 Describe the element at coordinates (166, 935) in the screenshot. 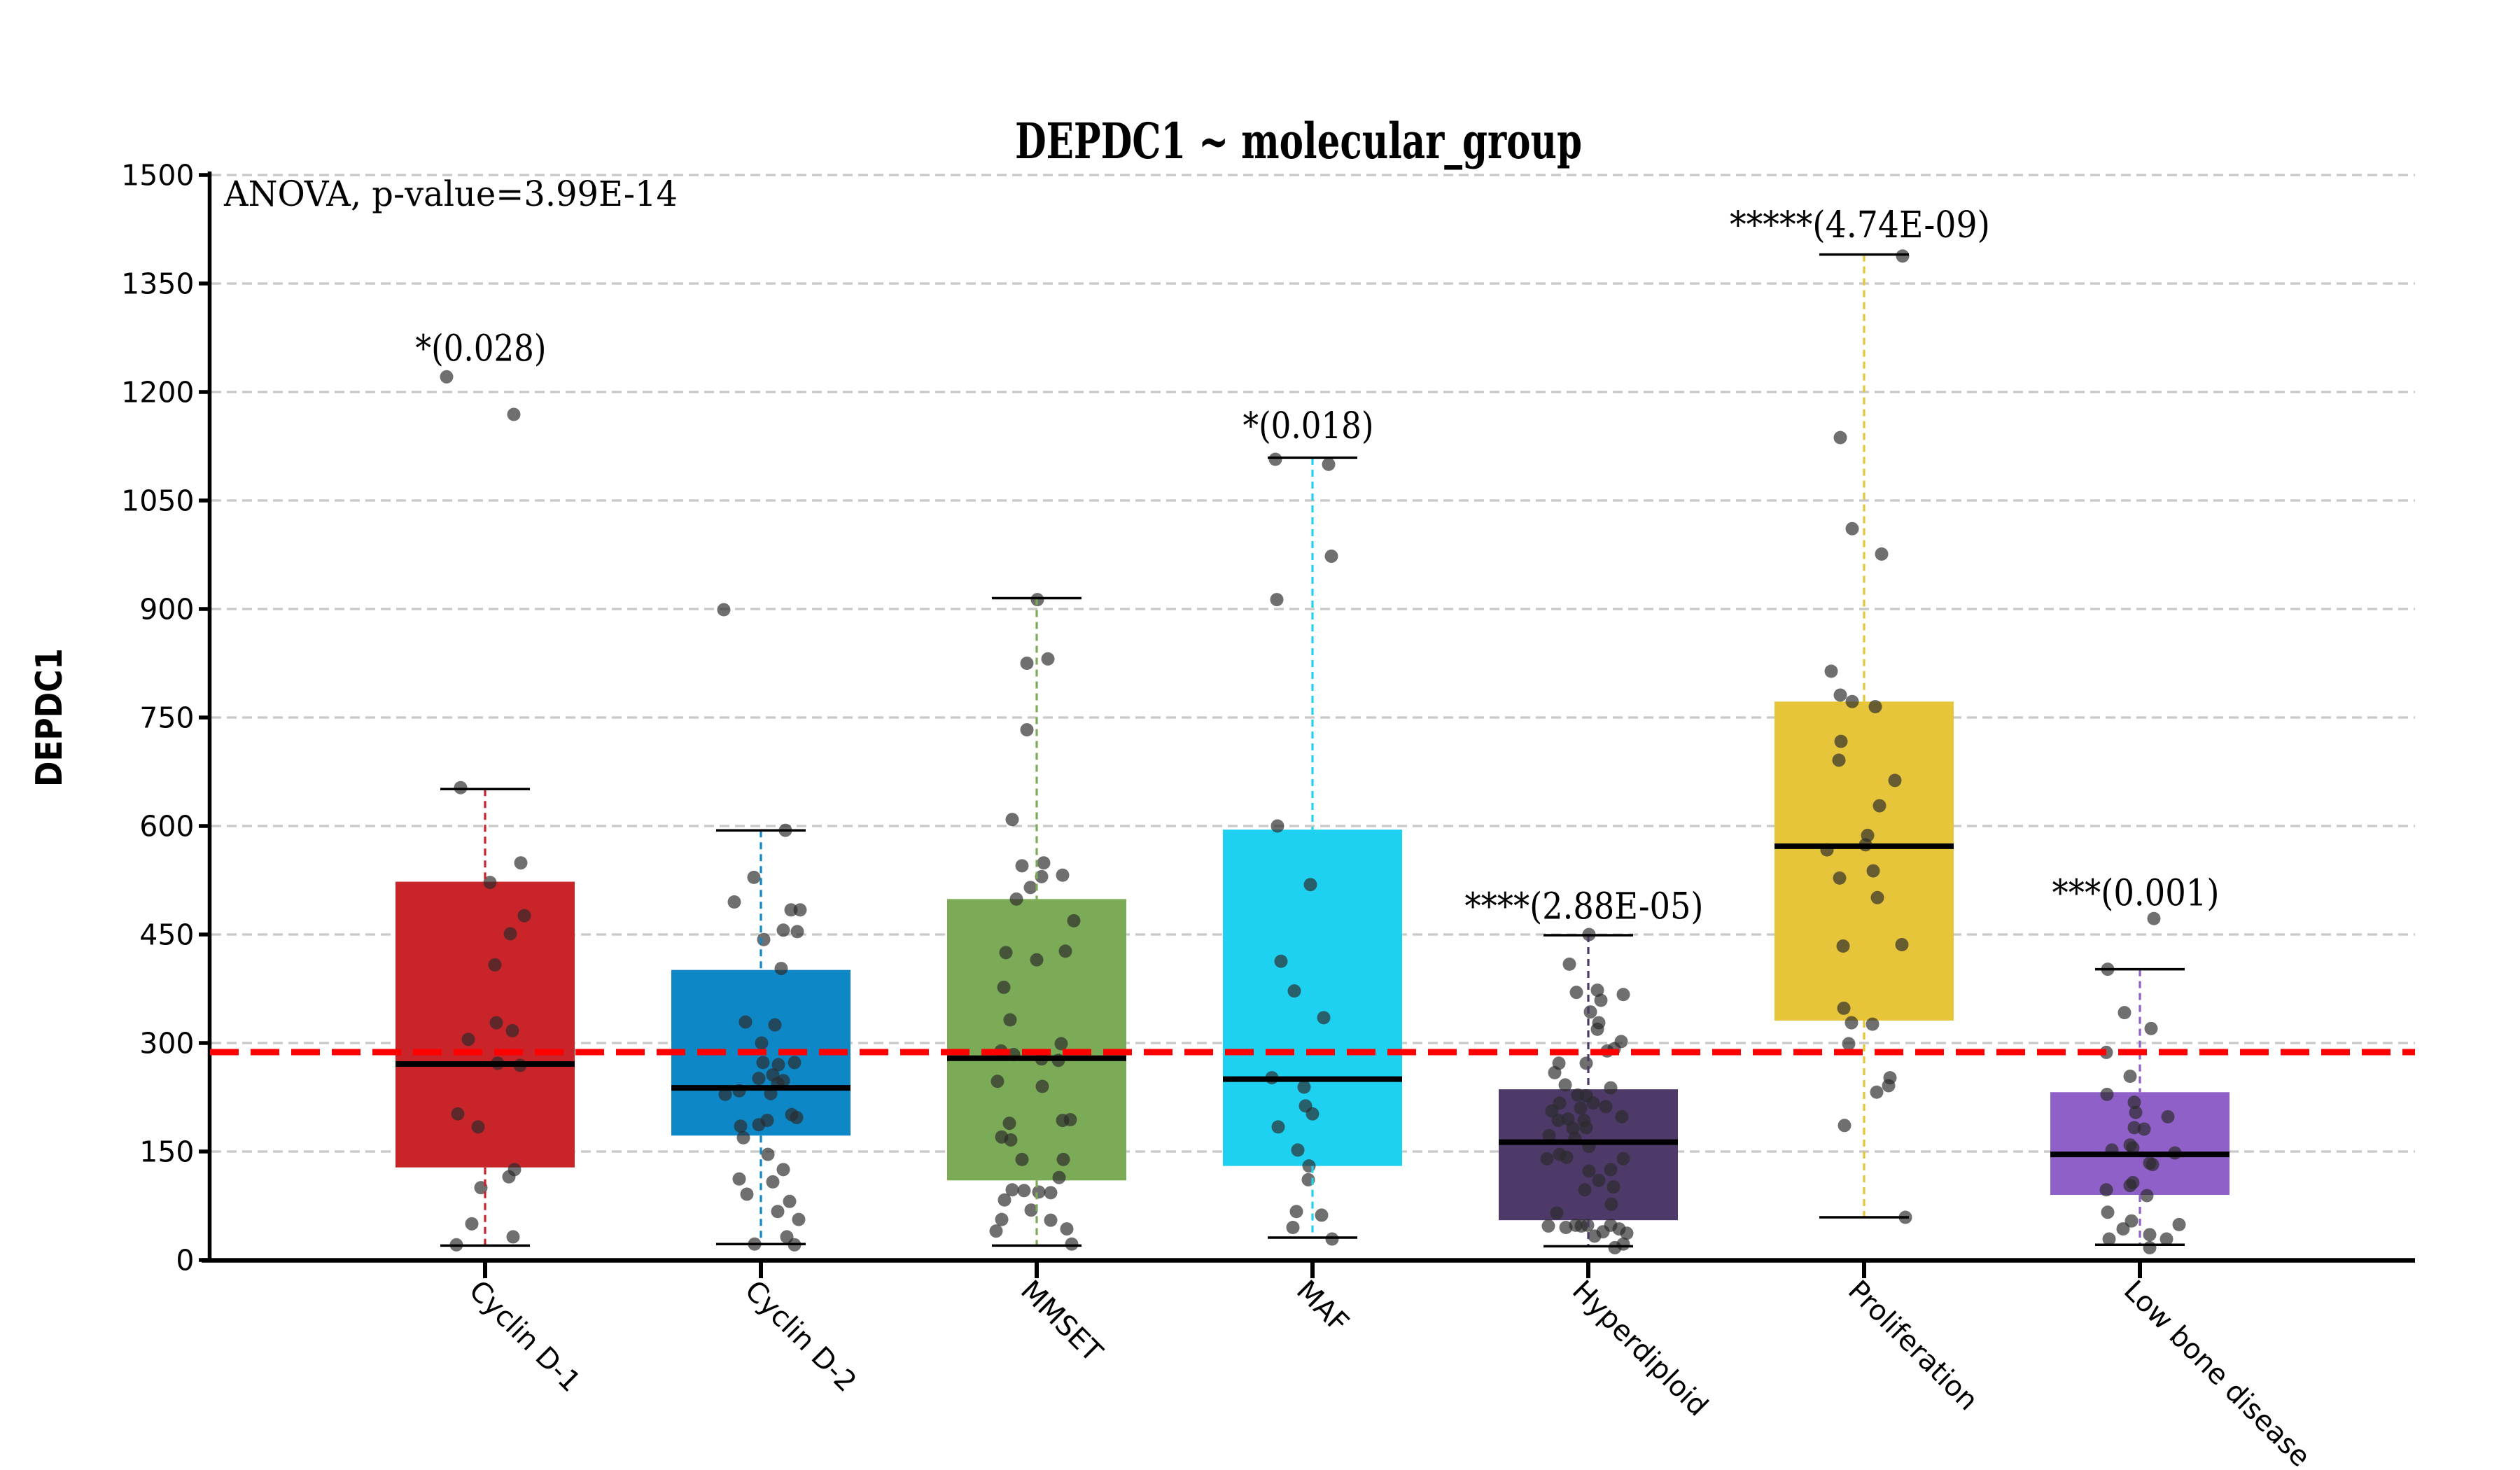

I see `y-tick-label: 450` at that location.